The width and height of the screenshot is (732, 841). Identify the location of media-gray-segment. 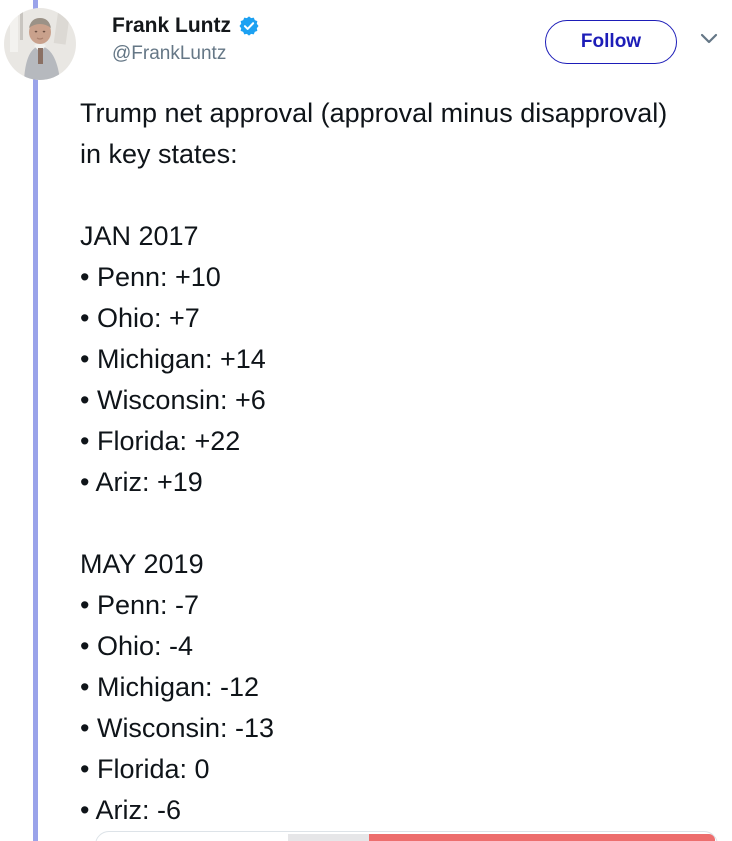
(328, 837).